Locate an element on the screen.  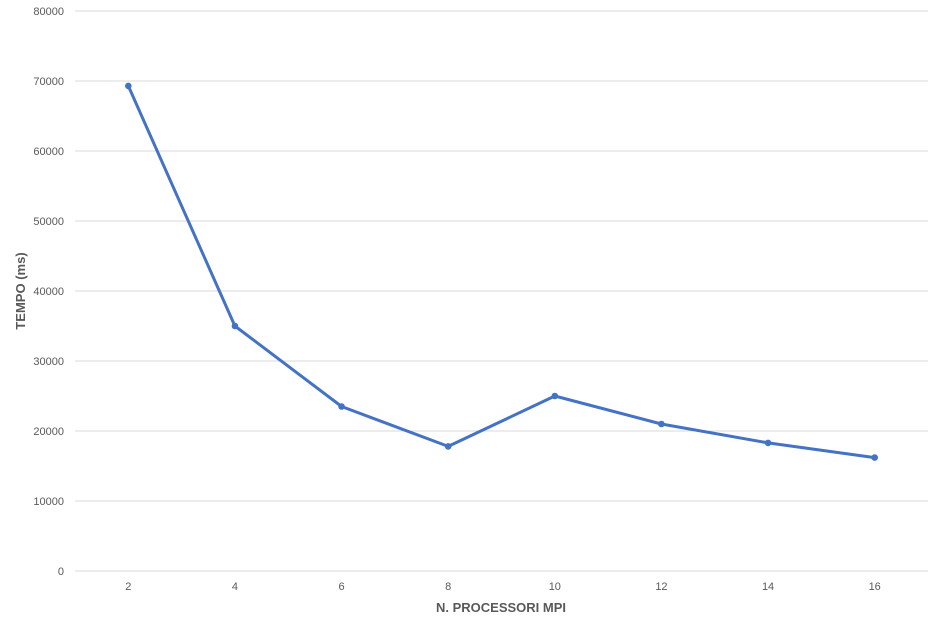
x-axis-title: N. PROCESSORI MPI is located at coordinates (501, 607).